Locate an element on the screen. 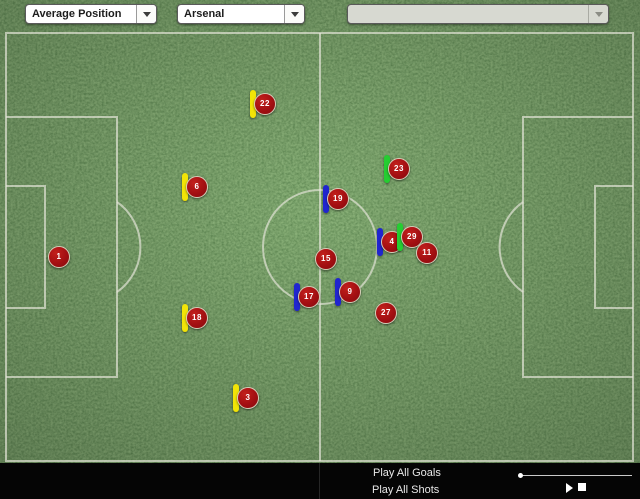 This screenshot has height=499, width=640. right-penalty-arc is located at coordinates (511, 247).